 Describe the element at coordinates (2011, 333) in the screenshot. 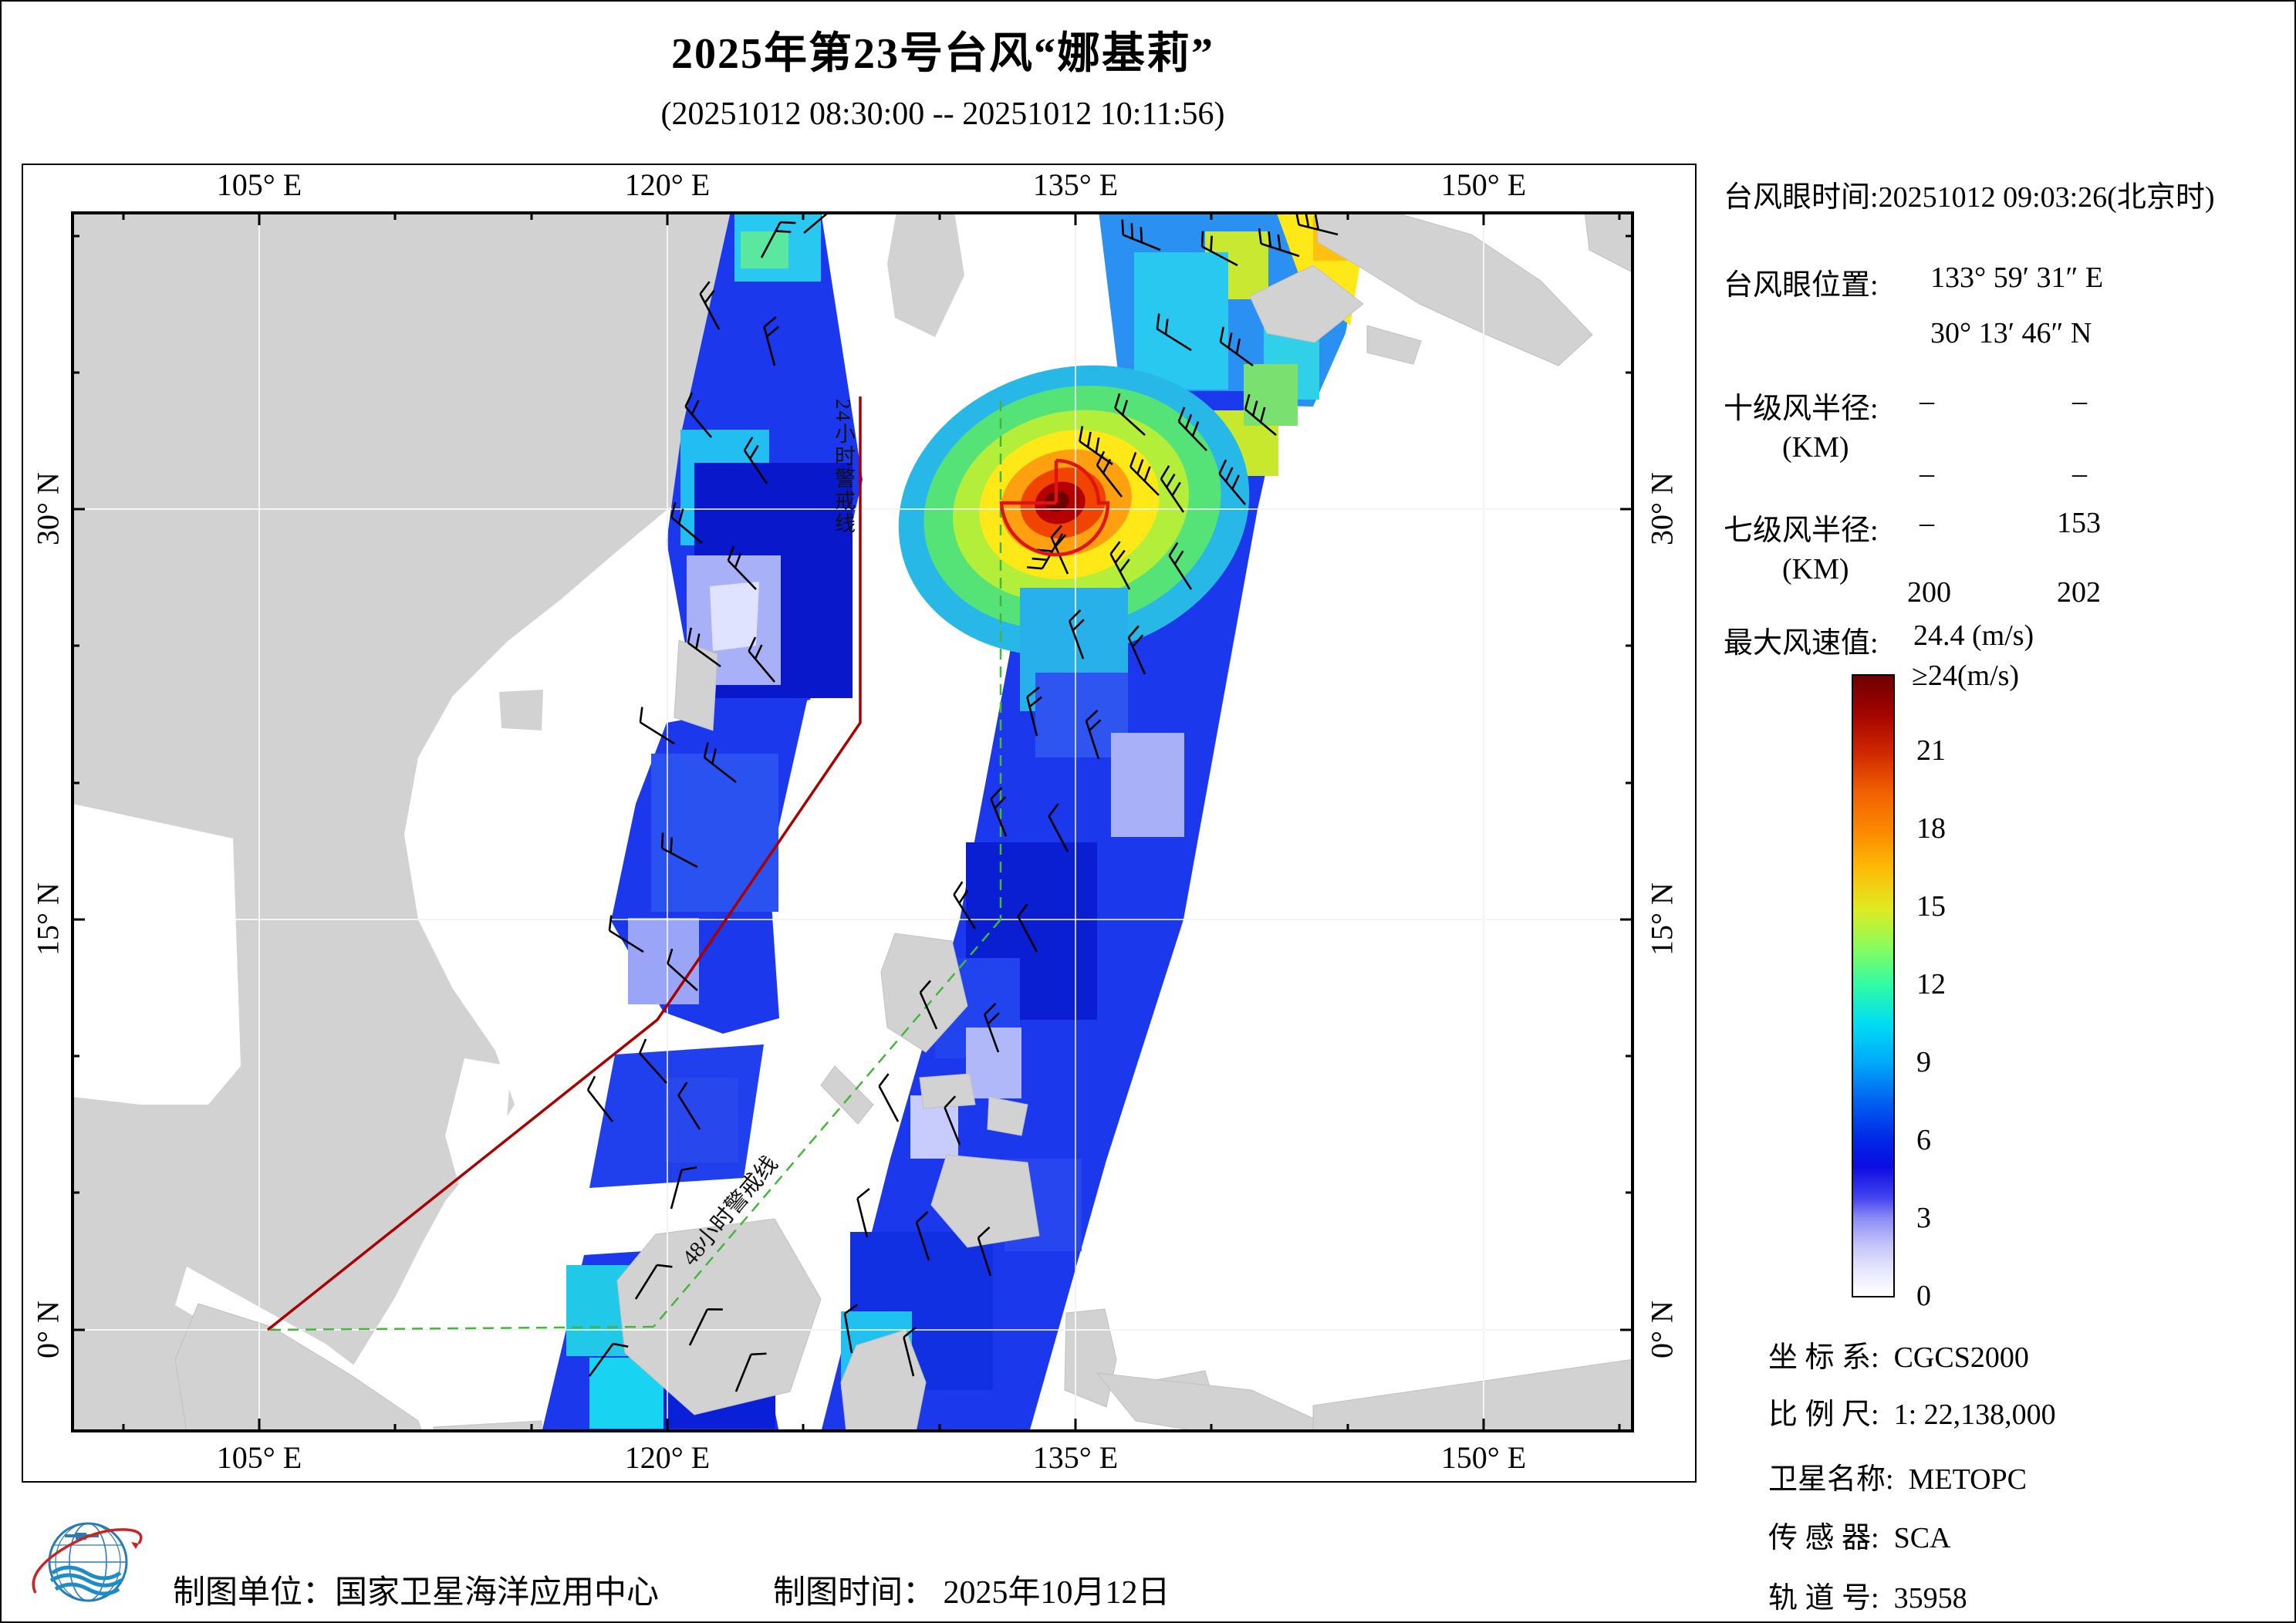

I see `eye-lat-value: 30° 13′ 46″ N` at that location.